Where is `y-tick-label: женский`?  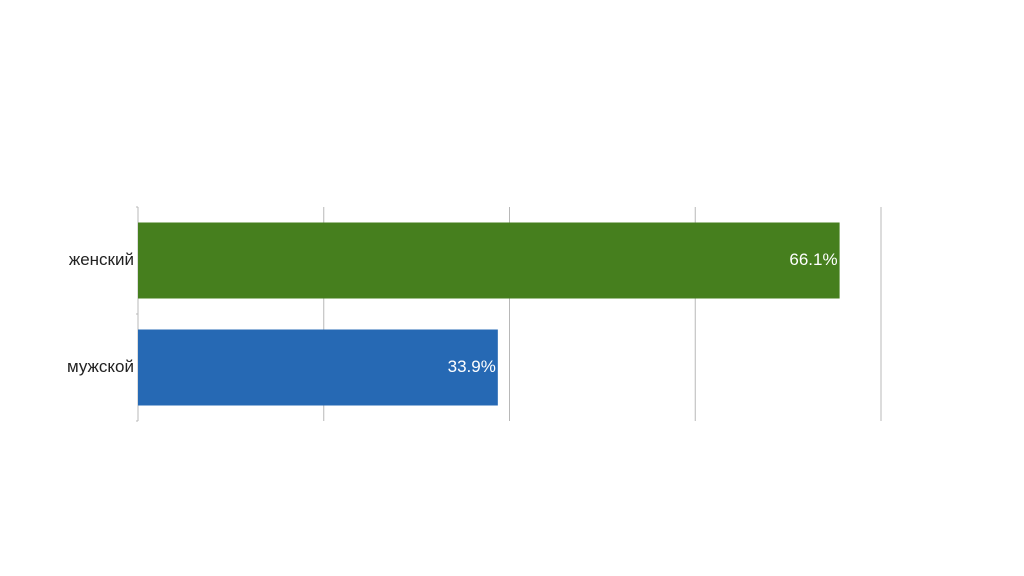
y-tick-label: женский is located at coordinates (101, 259).